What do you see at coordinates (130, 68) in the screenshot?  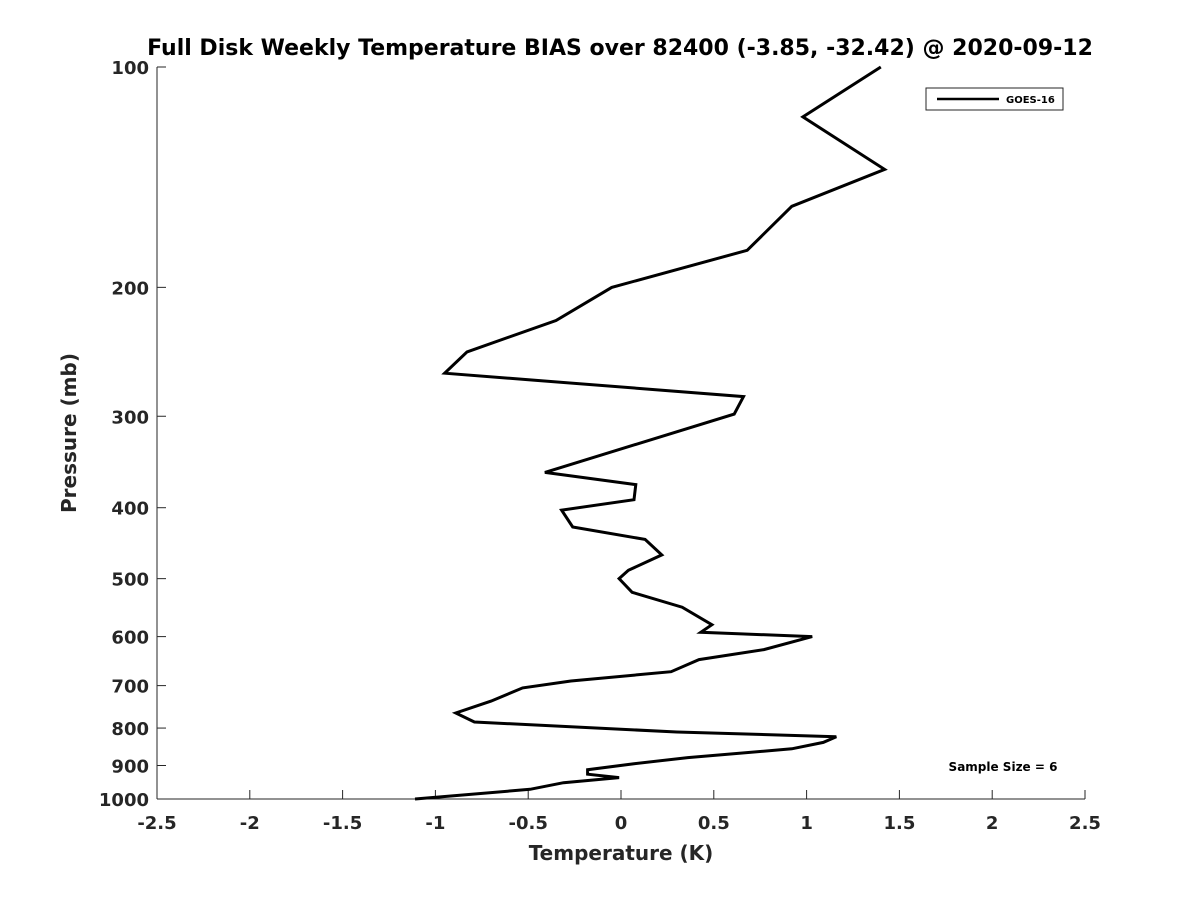 I see `y-tick-label: 100` at bounding box center [130, 68].